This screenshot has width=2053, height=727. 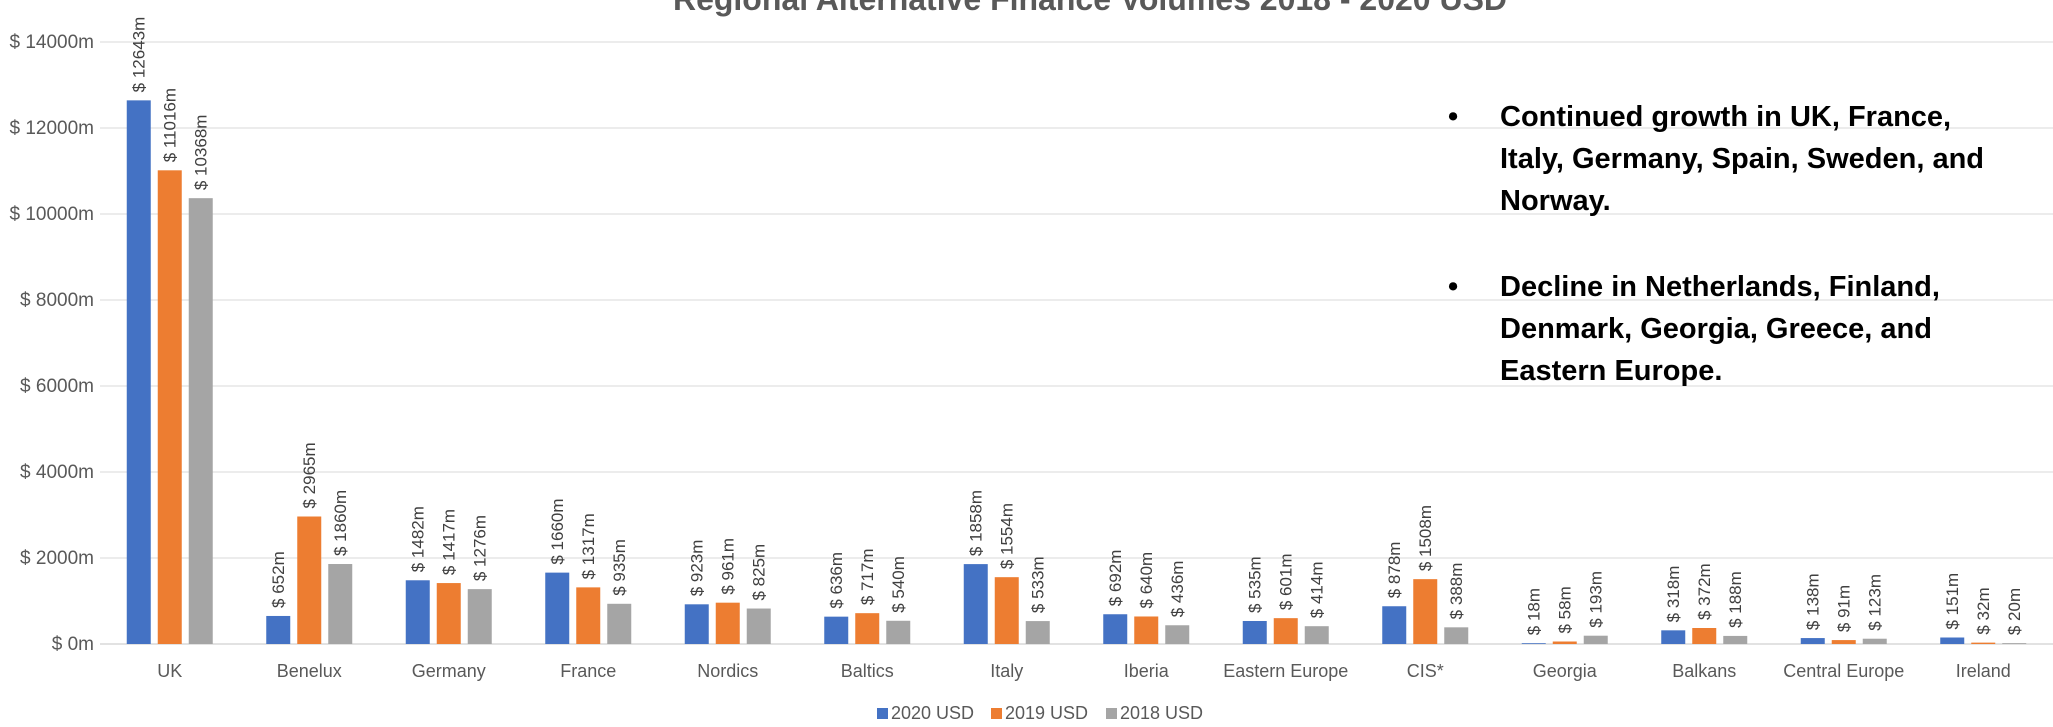 I want to click on legend-label: 2019 USD, so click(x=1046, y=713).